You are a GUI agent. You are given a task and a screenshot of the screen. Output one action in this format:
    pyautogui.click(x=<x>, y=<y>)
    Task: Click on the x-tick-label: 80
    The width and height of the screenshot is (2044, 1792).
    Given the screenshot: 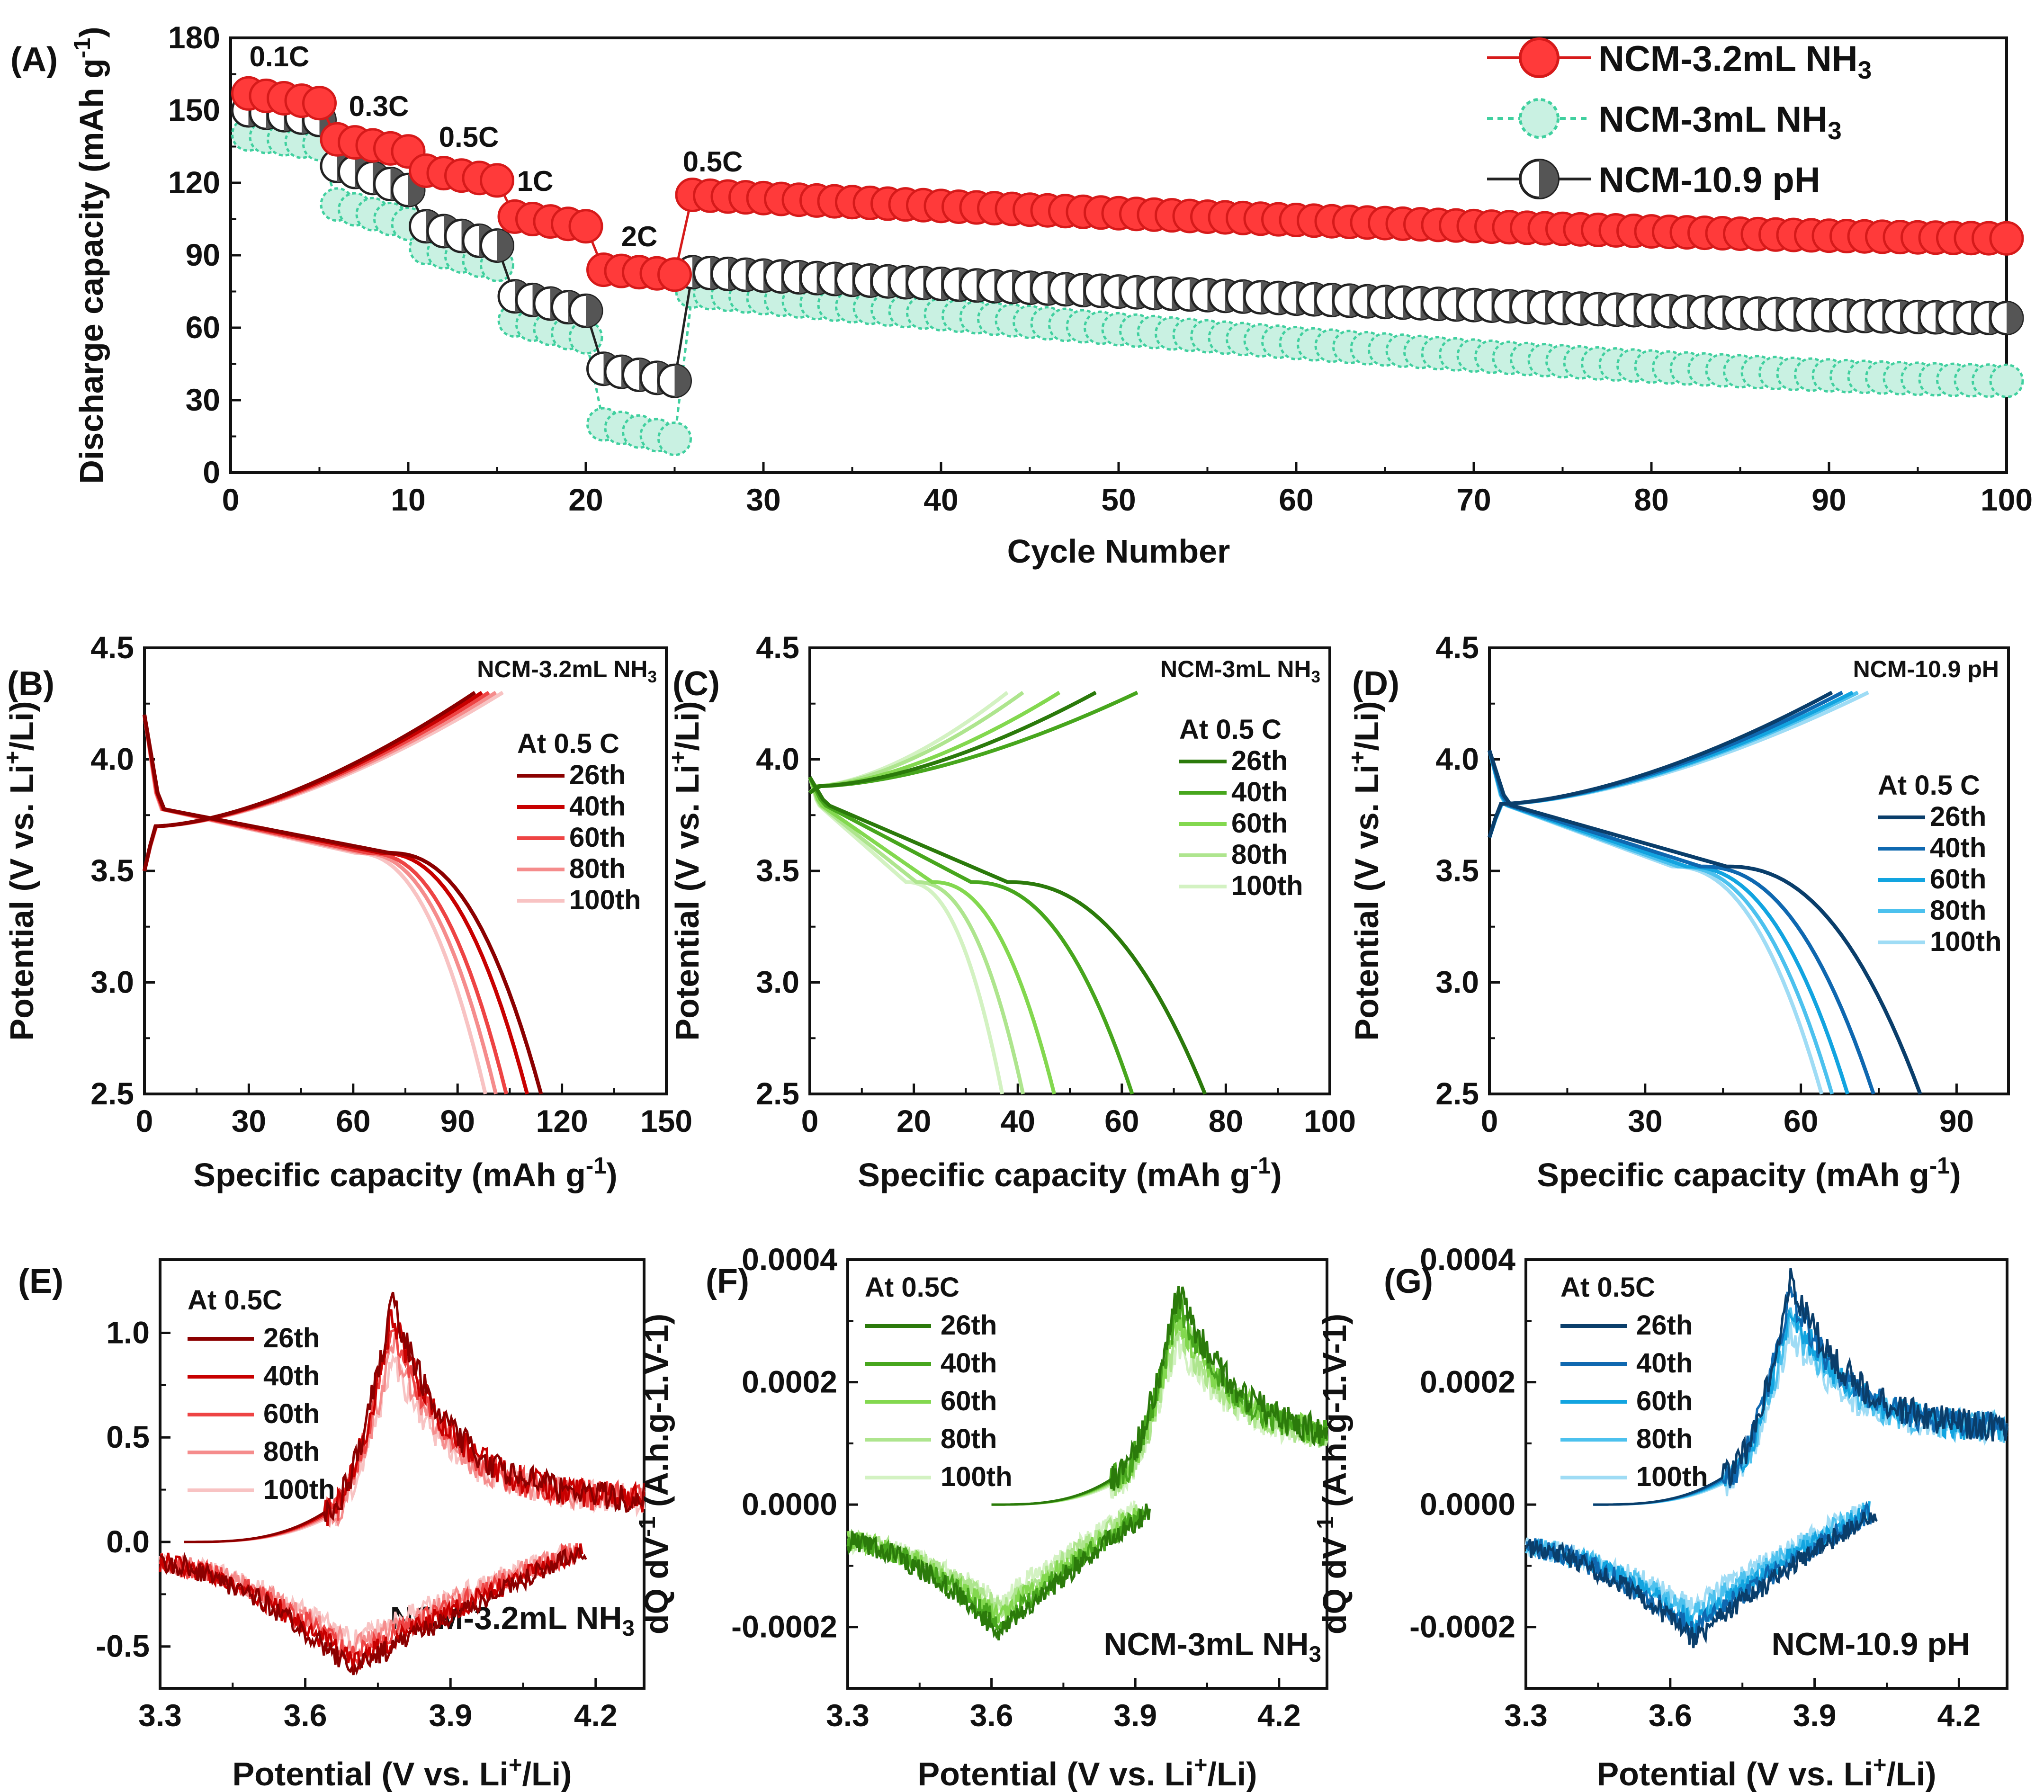 What is the action you would take?
    pyautogui.click(x=1226, y=1120)
    